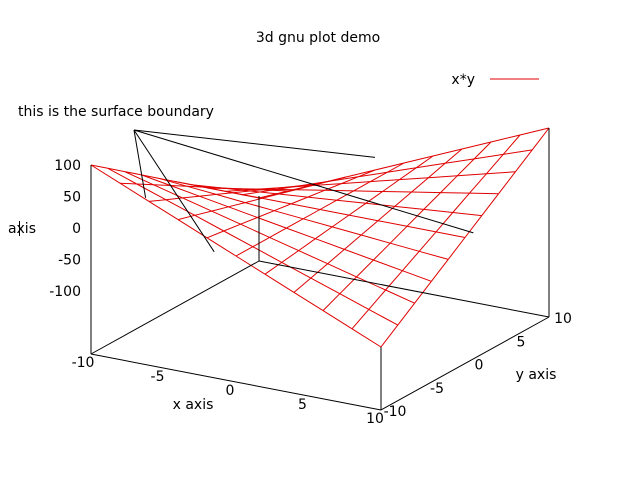  I want to click on z-tick-label: -50, so click(69, 261).